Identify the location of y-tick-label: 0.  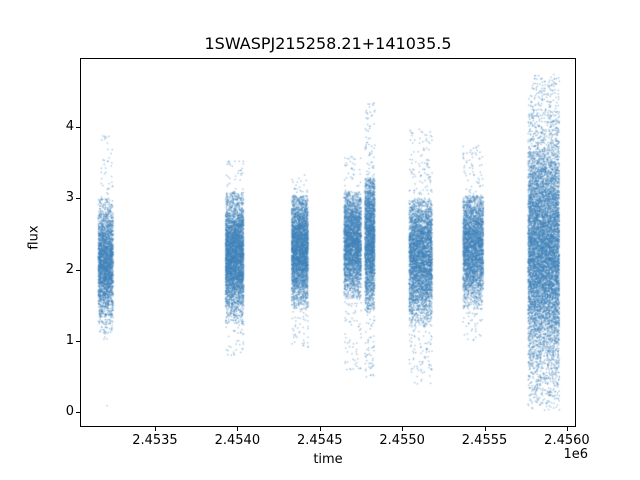
(69, 412).